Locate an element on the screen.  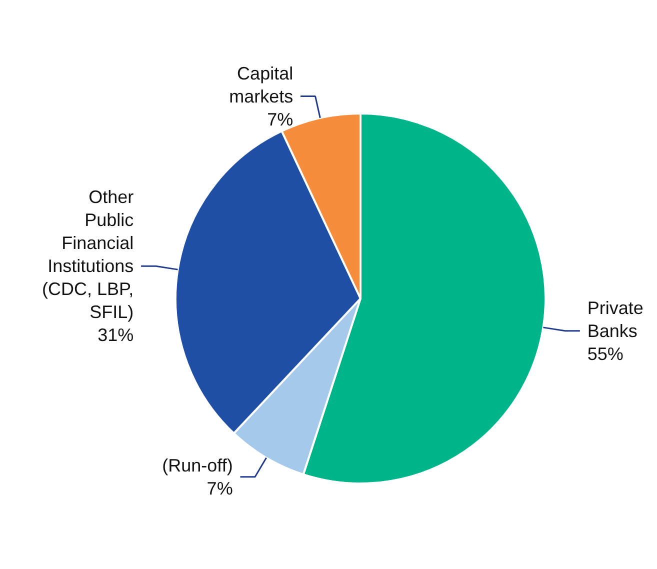
slice-label: Other Public Financial Institutions (CDC, LBP, SFIL) is located at coordinates (88, 254).